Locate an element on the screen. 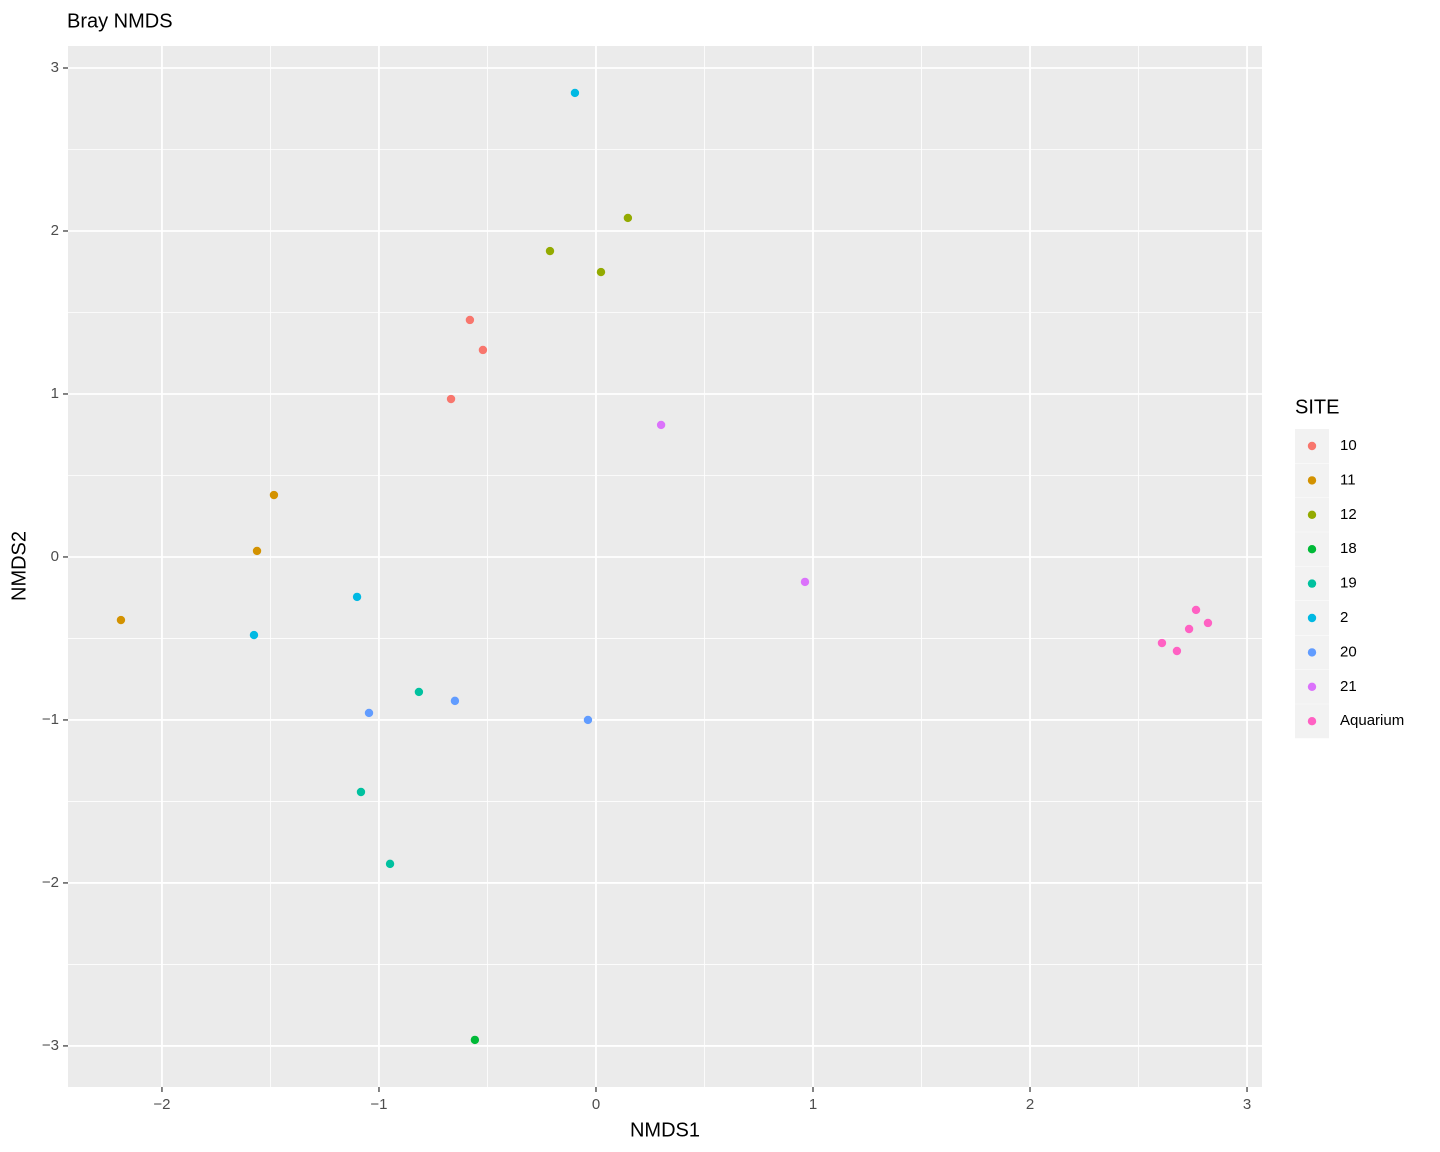 The height and width of the screenshot is (1152, 1440). x-tick-label: 3 is located at coordinates (1247, 1104).